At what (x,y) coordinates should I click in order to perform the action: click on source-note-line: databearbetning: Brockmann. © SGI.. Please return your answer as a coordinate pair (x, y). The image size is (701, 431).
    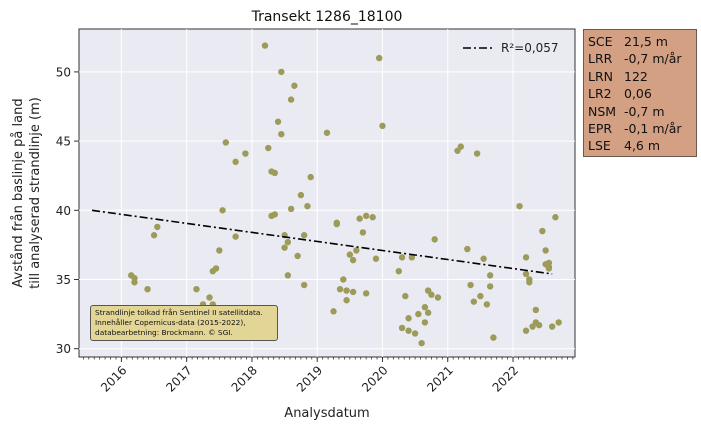
    Looking at the image, I should click on (164, 332).